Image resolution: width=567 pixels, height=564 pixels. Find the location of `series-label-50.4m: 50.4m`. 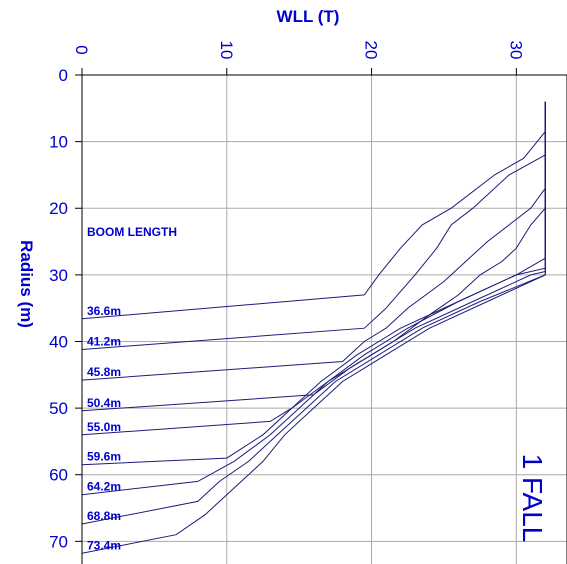

series-label-50.4m: 50.4m is located at coordinates (104, 403).